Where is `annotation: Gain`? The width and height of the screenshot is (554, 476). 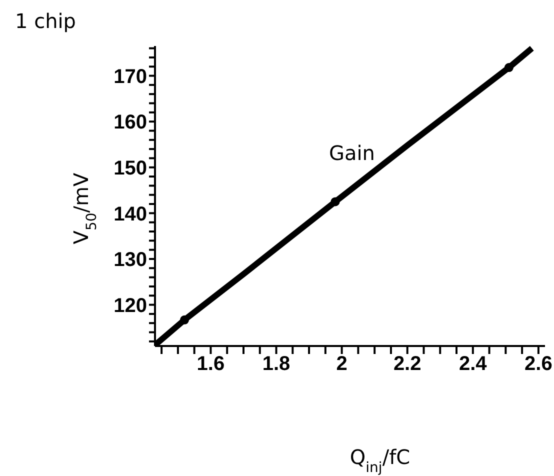 annotation: Gain is located at coordinates (352, 153).